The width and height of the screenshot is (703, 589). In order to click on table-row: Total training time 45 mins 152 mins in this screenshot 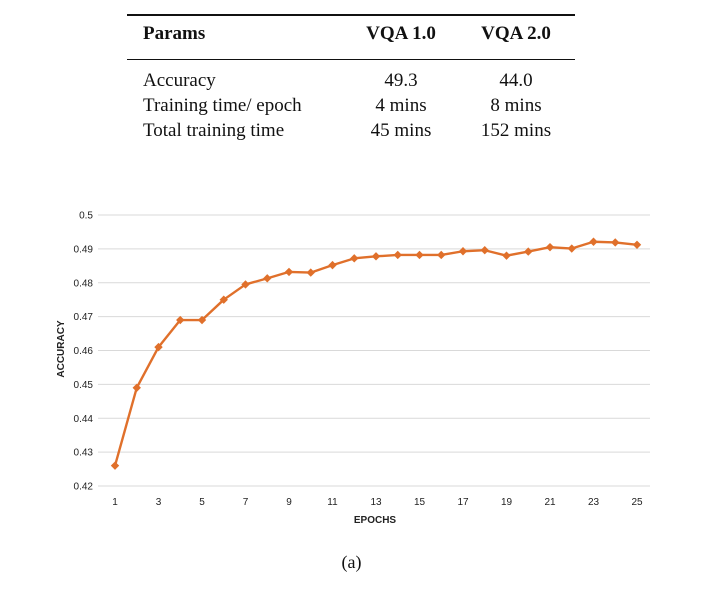, I will do `click(351, 131)`.